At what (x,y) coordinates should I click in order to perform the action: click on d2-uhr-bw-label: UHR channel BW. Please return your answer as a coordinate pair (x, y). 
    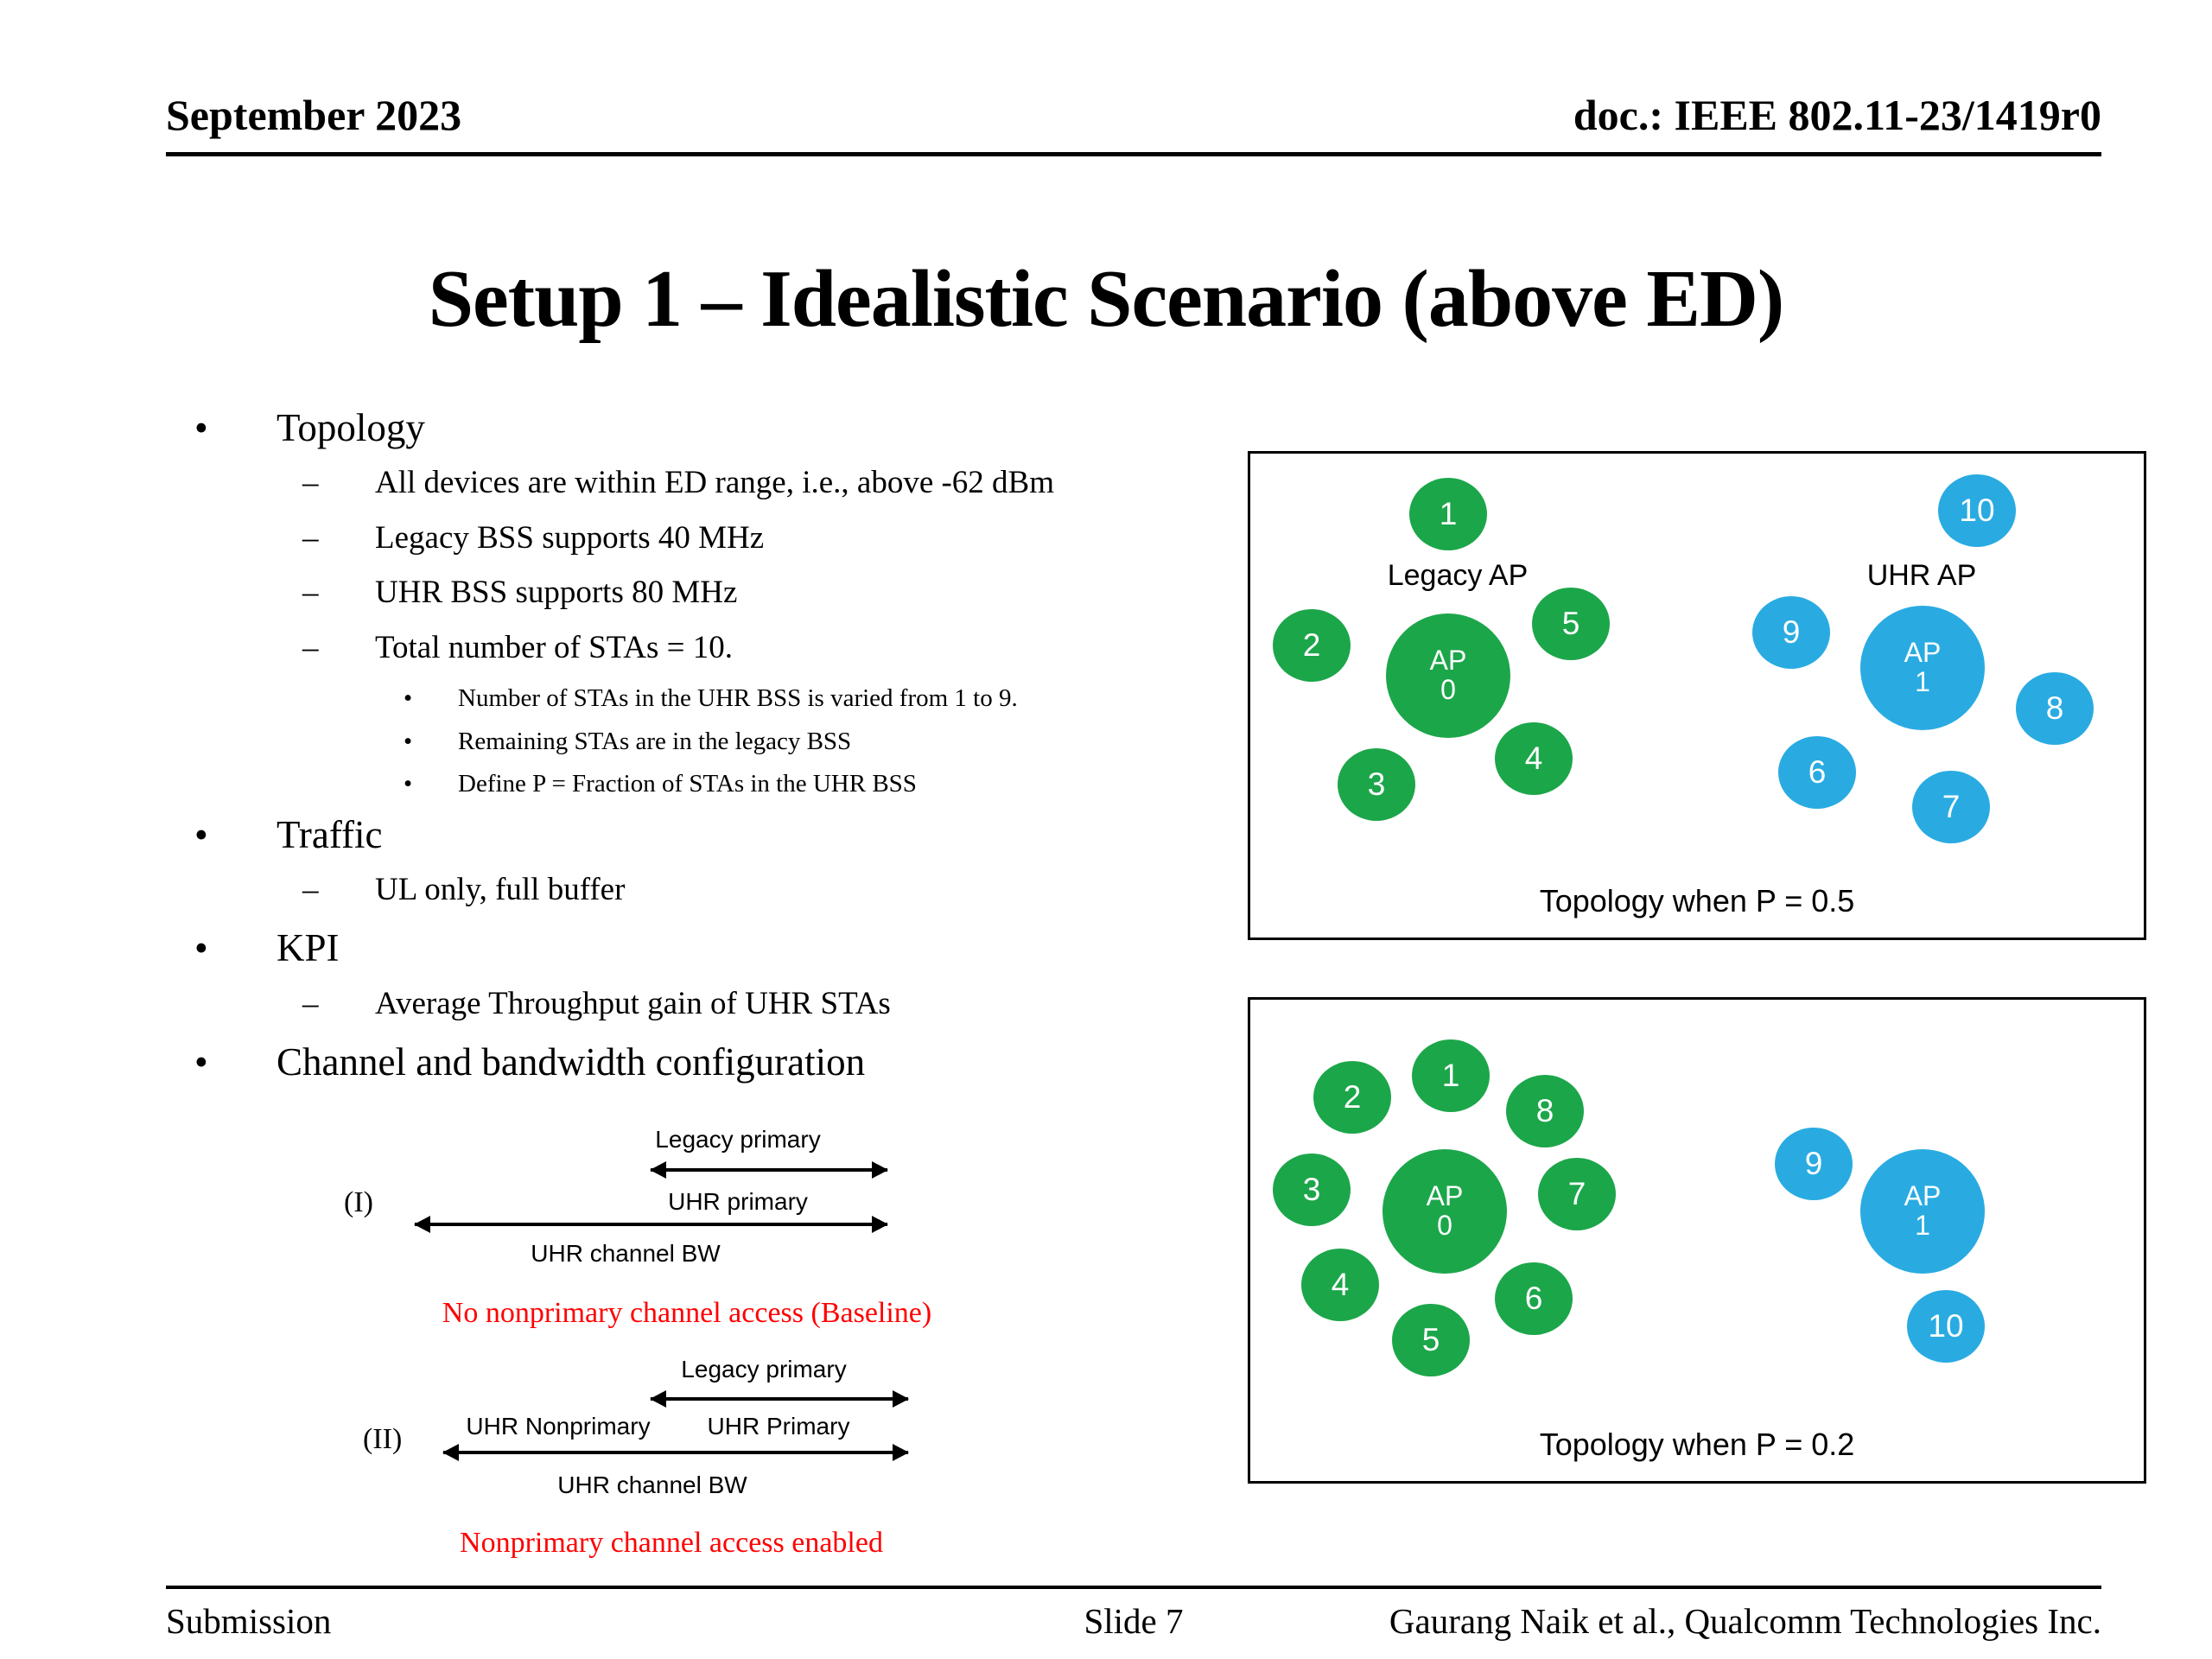
    Looking at the image, I should click on (652, 1484).